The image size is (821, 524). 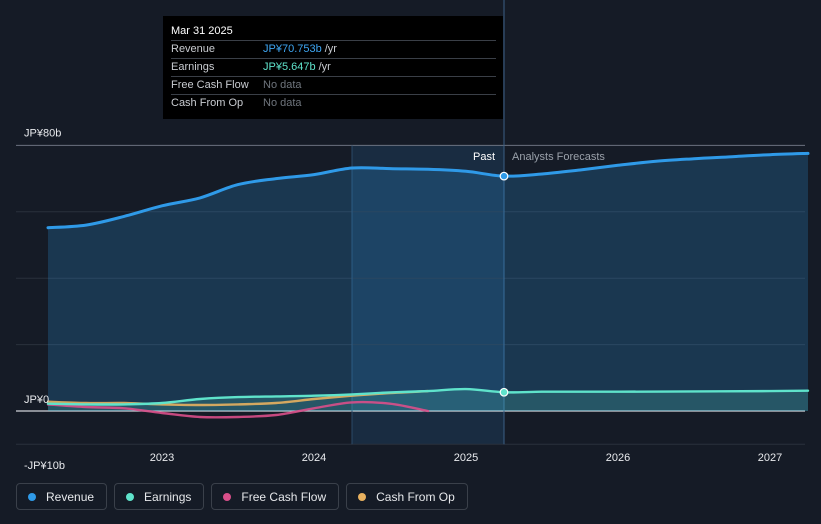 What do you see at coordinates (193, 49) in the screenshot?
I see `tooltip-label: Revenue` at bounding box center [193, 49].